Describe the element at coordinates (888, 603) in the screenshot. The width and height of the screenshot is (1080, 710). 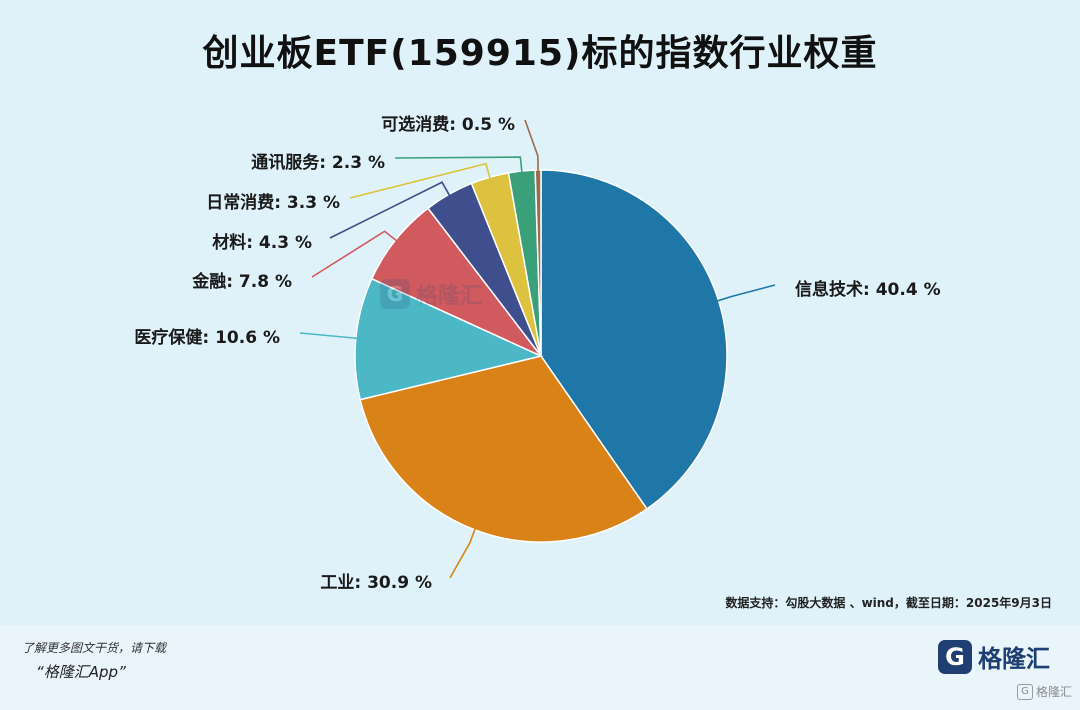
I see `data-source-note: 数据支持：勾股大数据 、wind，截至日期：2025年9月3日` at that location.